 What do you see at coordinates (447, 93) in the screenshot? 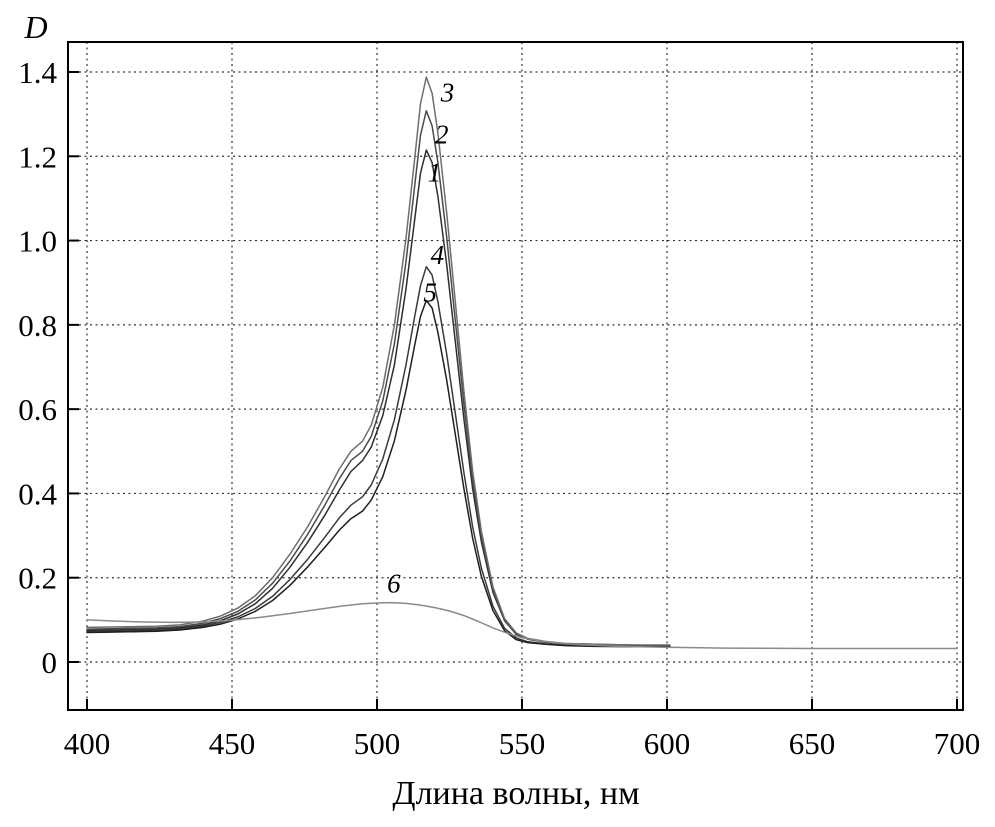
I see `curve-label-3: 3` at bounding box center [447, 93].